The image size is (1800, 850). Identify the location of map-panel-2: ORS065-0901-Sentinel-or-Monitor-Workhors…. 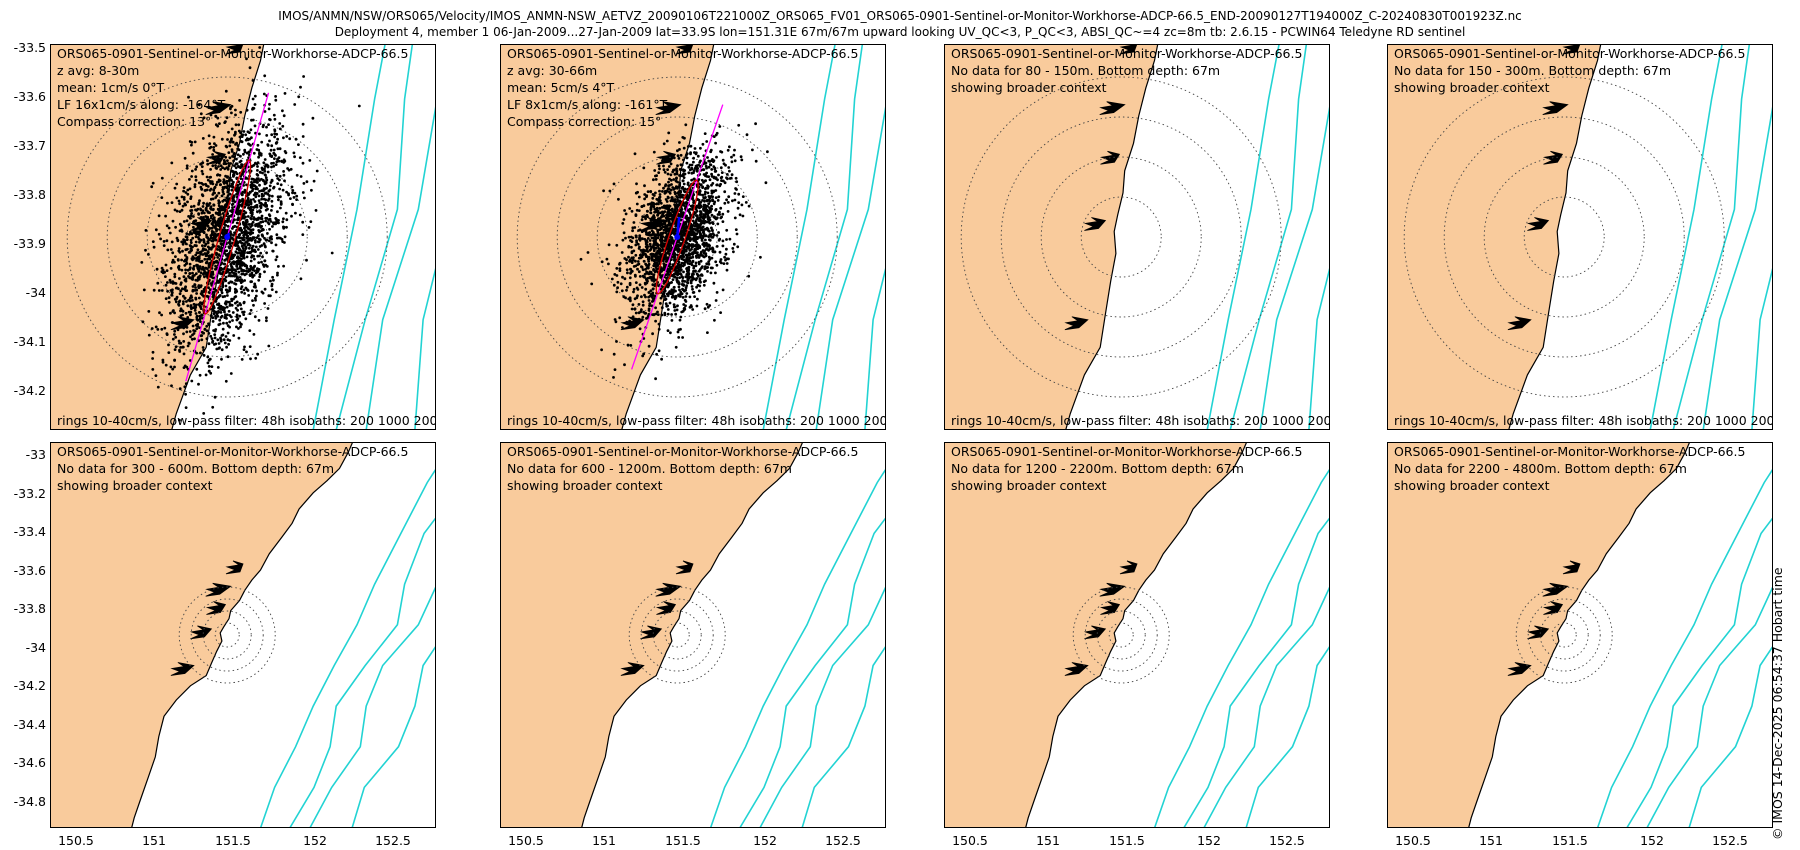
(693, 237).